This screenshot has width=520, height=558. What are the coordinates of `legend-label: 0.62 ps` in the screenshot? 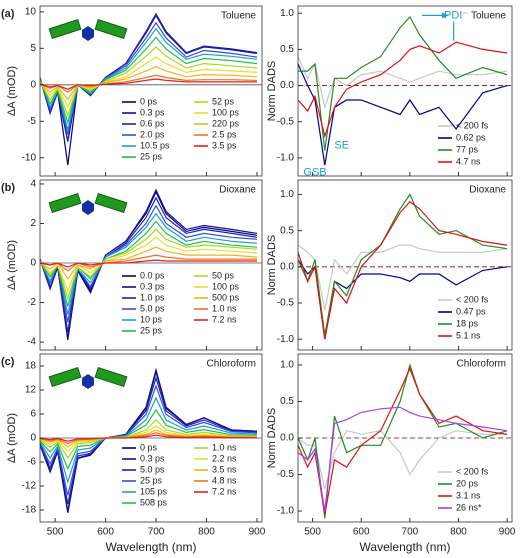 It's located at (471, 137).